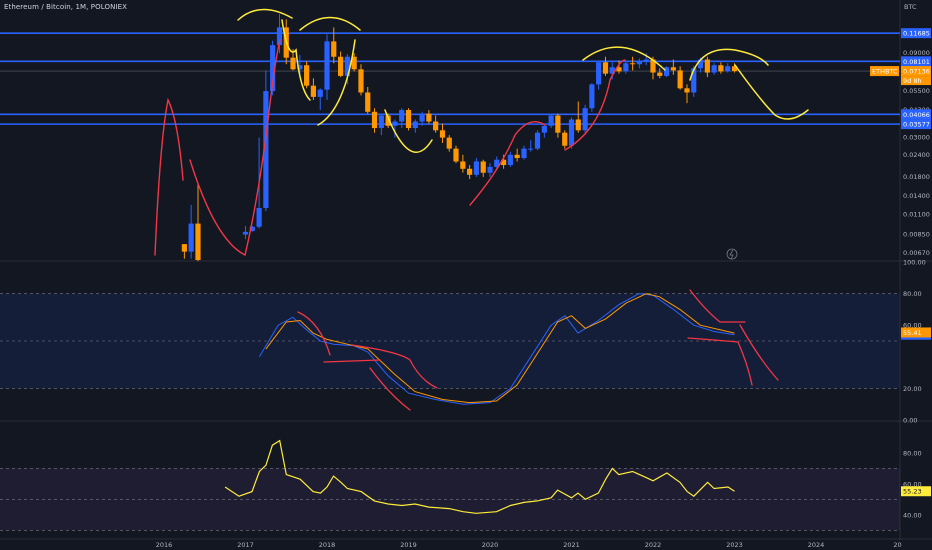 Image resolution: width=932 pixels, height=550 pixels. Describe the element at coordinates (916, 34) in the screenshot. I see `price-tag-label: 0.11685` at that location.